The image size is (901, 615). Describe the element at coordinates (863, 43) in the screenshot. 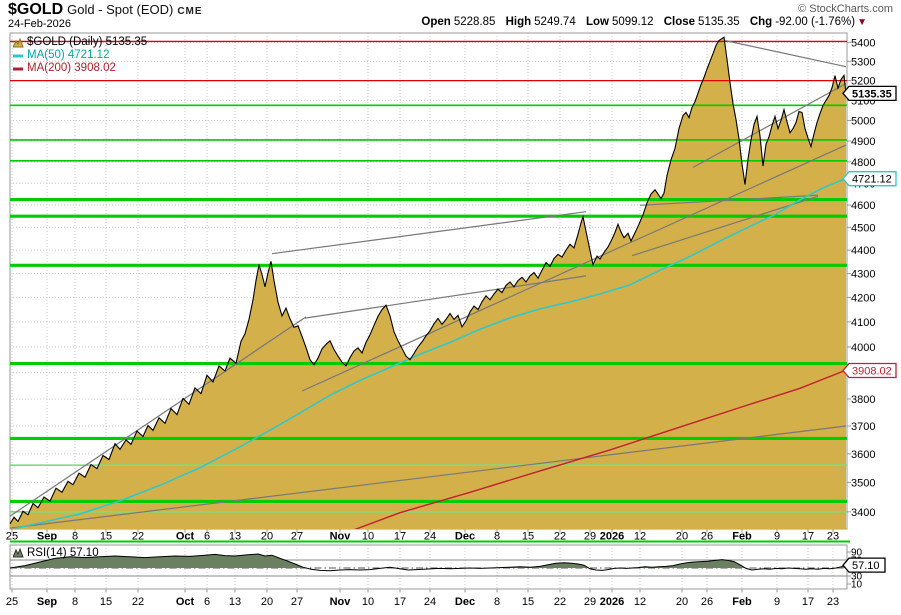

I see `y-axis-label: 5400` at that location.